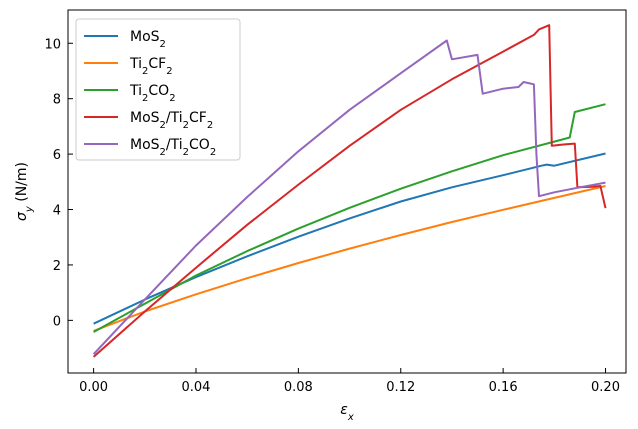 This screenshot has height=429, width=638. What do you see at coordinates (57, 266) in the screenshot?
I see `y-tick-label-1: 2` at bounding box center [57, 266].